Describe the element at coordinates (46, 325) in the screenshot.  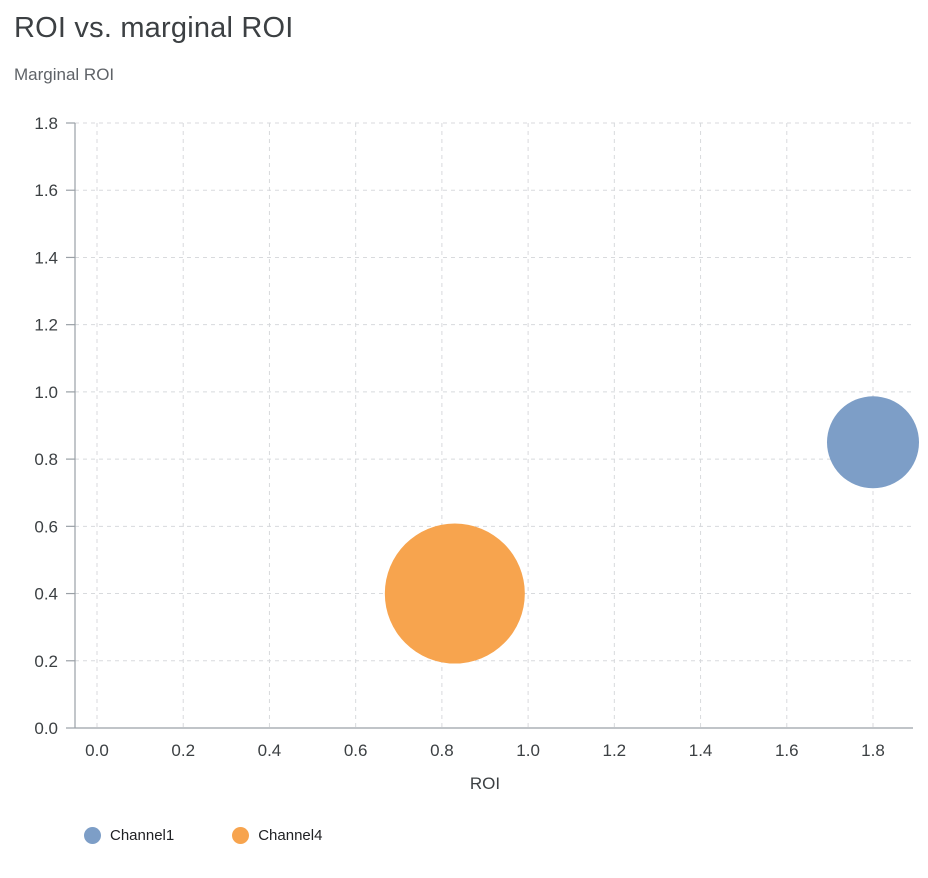
I see `y-tick-label: 1.2` at that location.